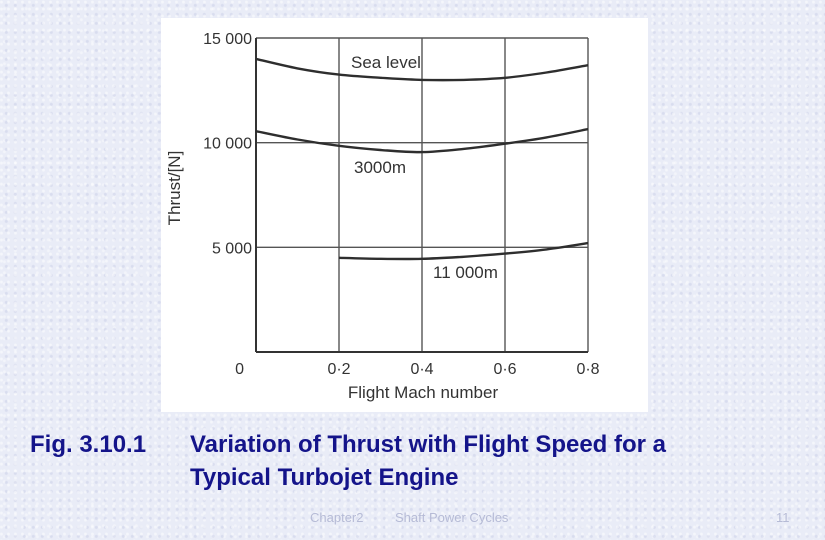 This screenshot has width=825, height=540. What do you see at coordinates (463, 251) in the screenshot?
I see `series-line-11000m` at bounding box center [463, 251].